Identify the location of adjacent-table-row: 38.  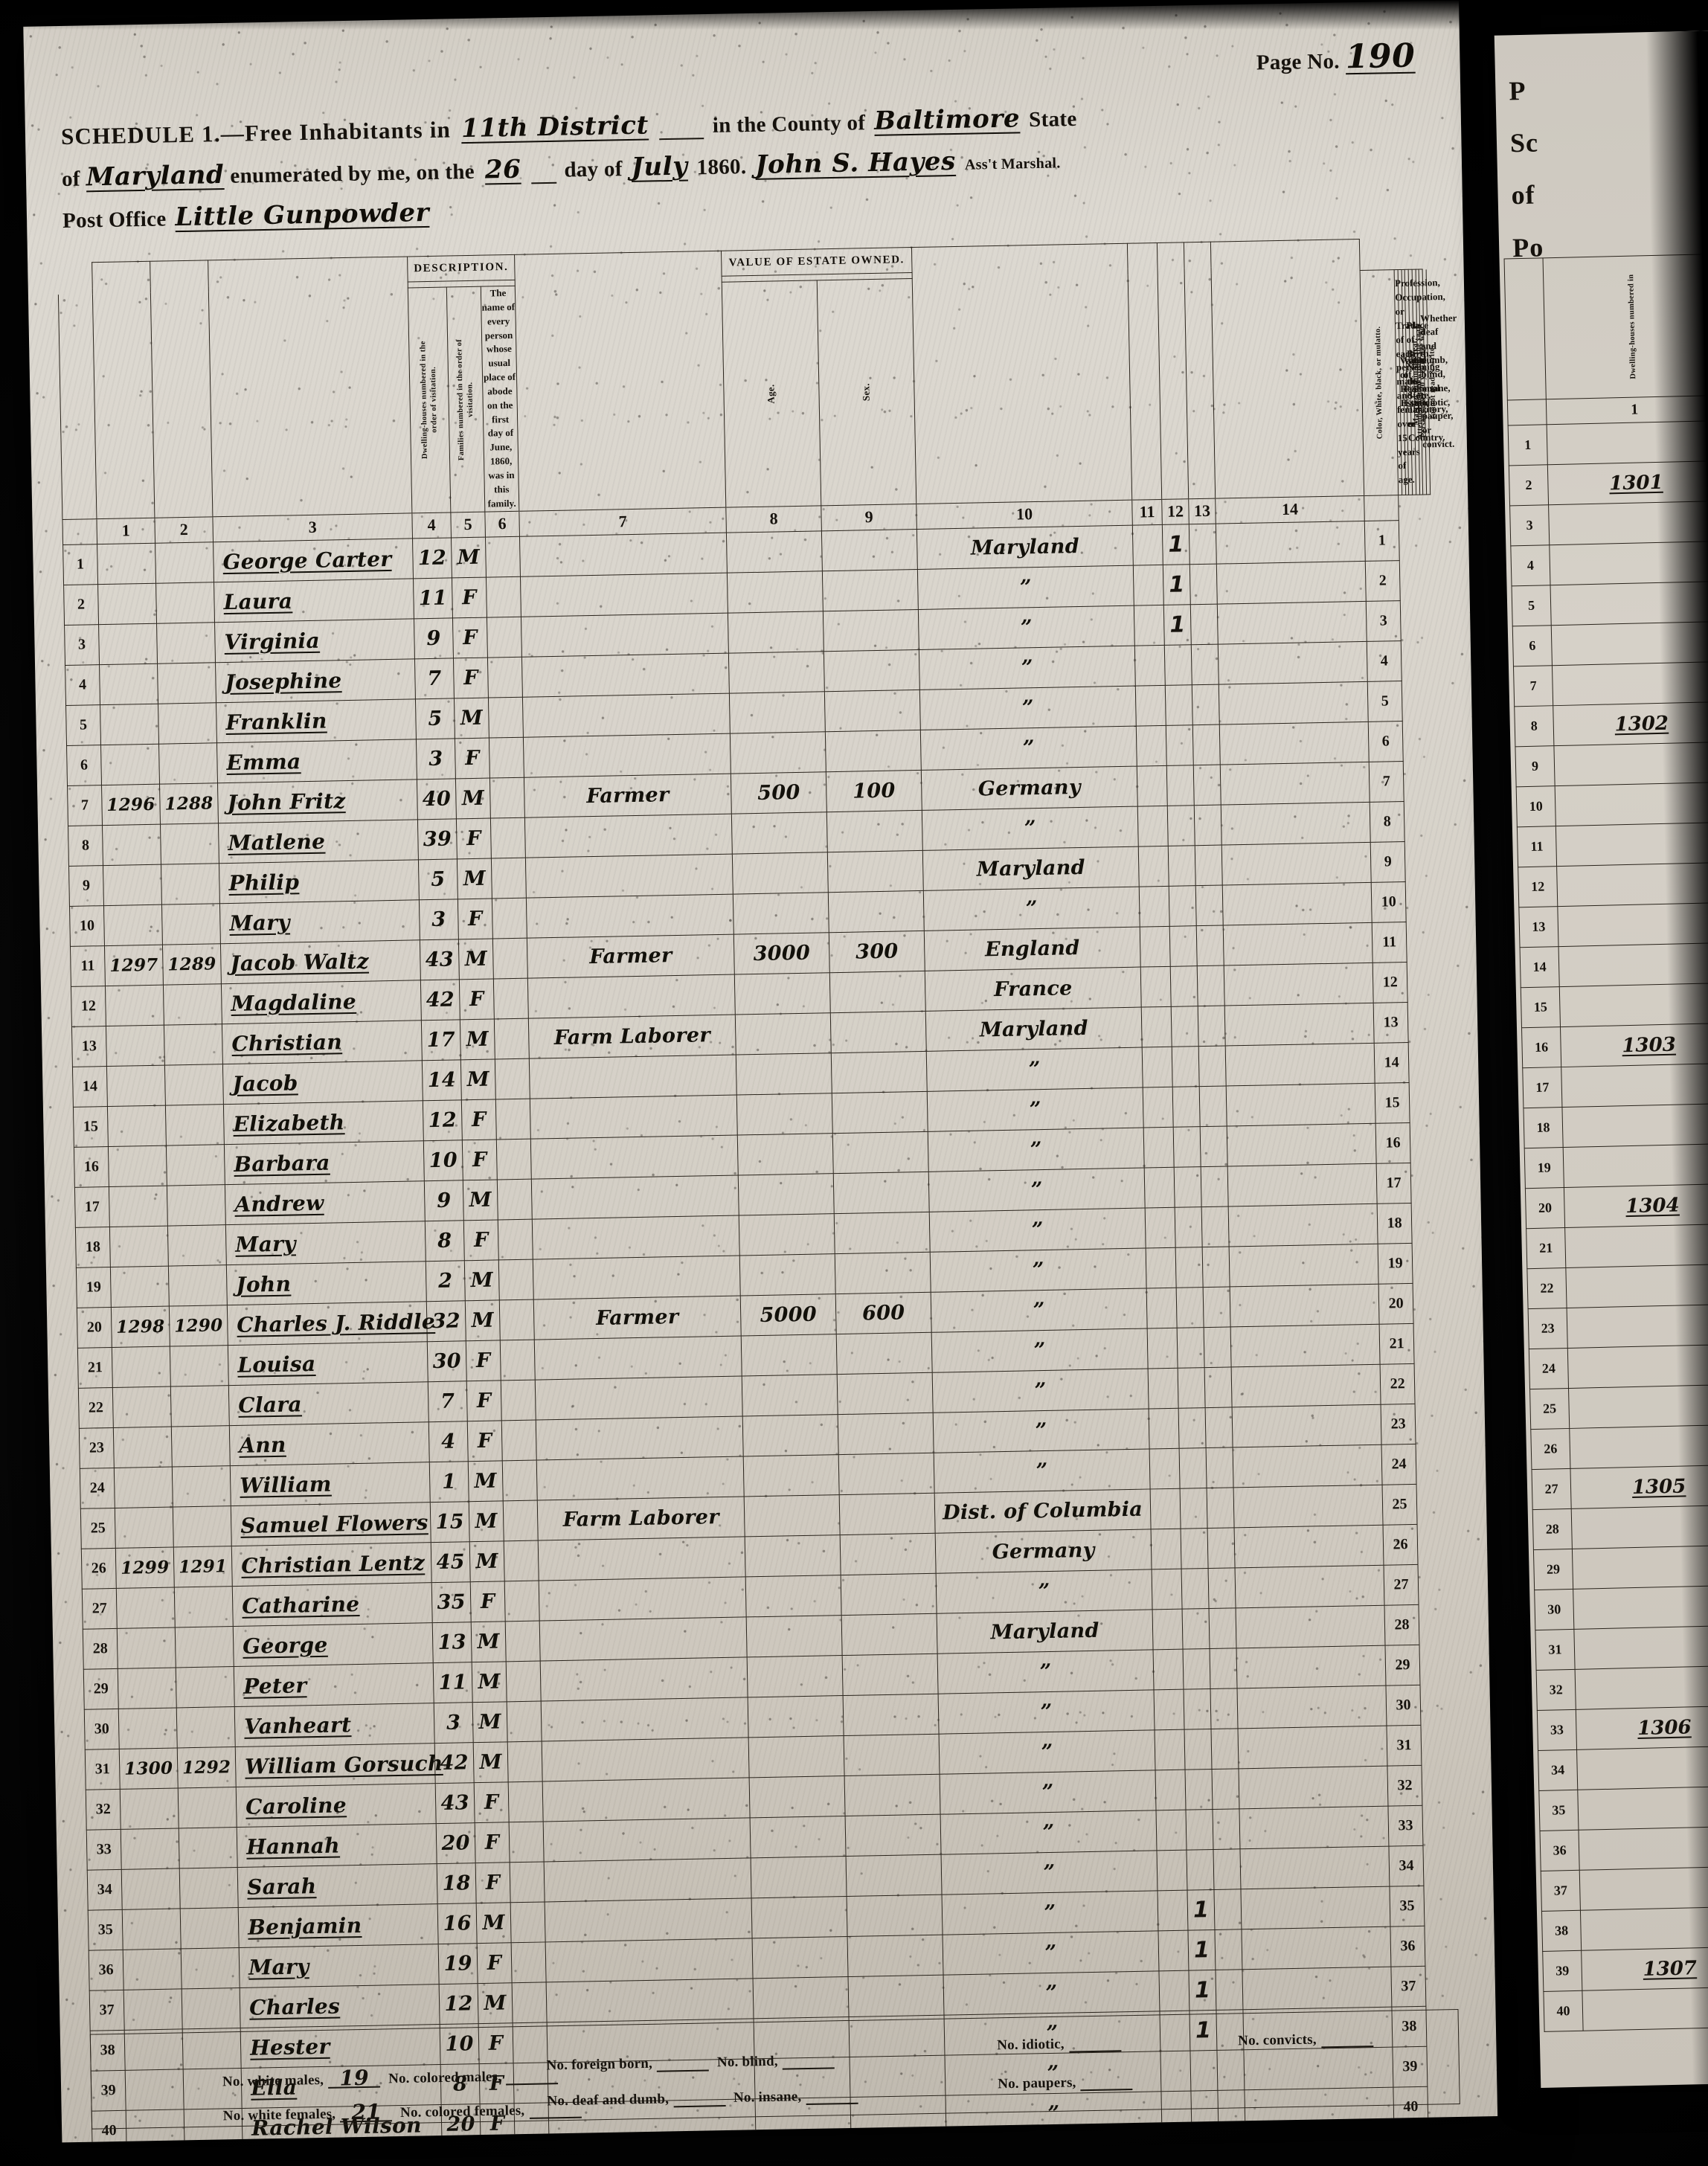
(1624, 1929).